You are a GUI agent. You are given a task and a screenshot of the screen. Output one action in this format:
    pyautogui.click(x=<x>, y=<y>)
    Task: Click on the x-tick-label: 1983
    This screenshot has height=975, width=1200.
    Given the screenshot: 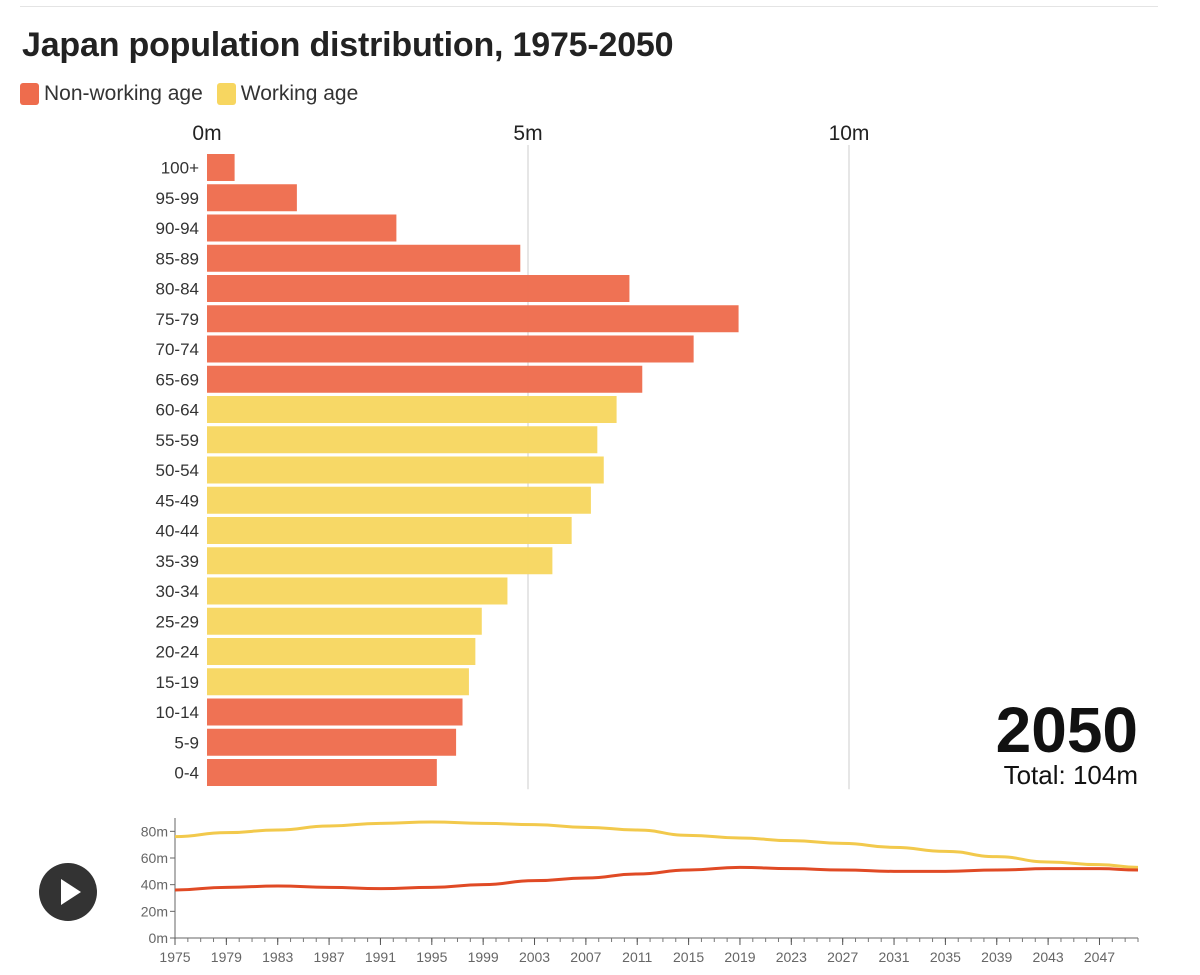 What is the action you would take?
    pyautogui.click(x=277, y=957)
    